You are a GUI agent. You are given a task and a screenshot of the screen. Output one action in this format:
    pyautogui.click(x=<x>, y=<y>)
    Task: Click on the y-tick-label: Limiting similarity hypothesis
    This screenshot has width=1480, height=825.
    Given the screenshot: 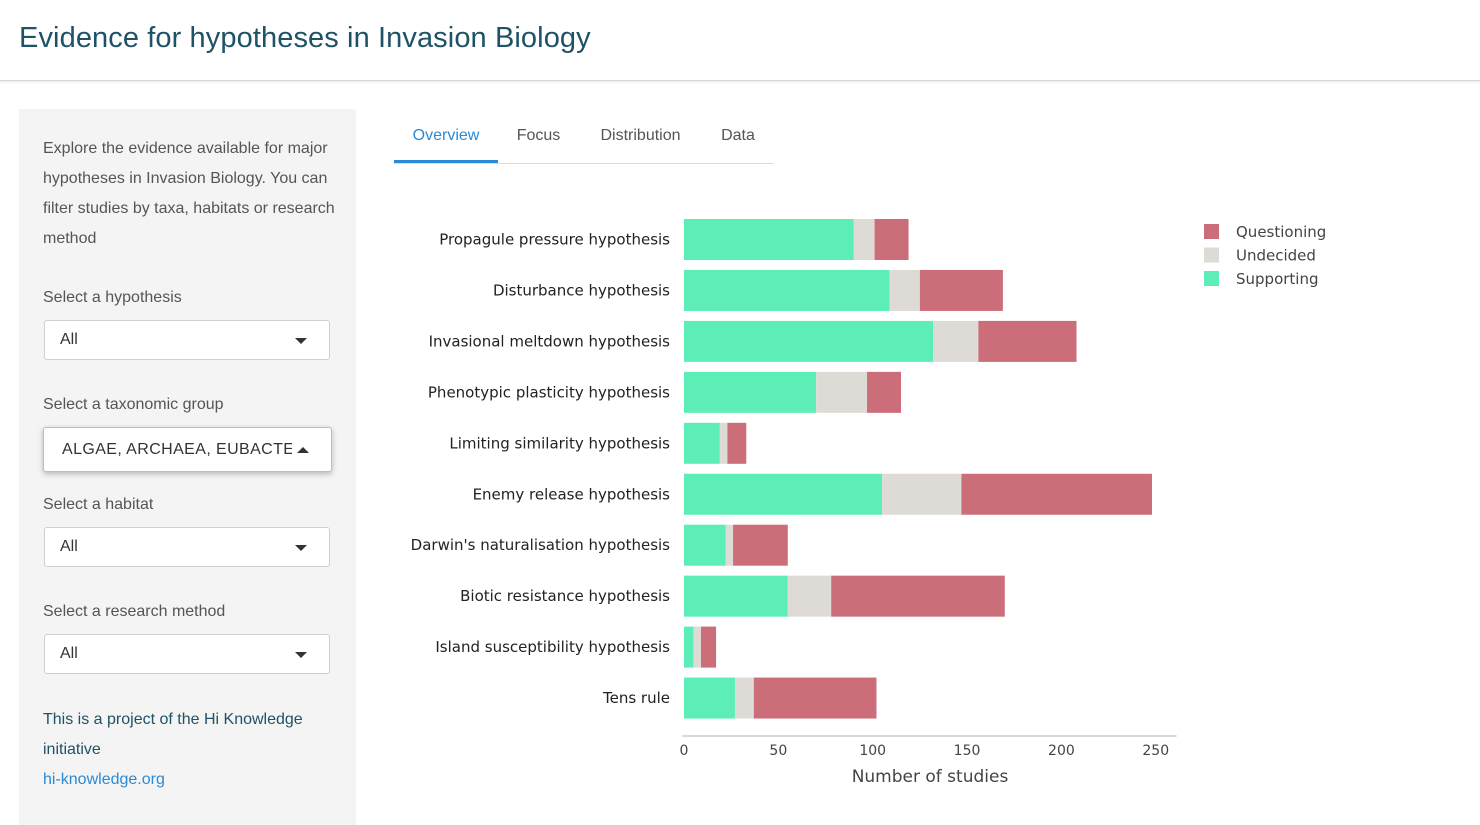 What is the action you would take?
    pyautogui.click(x=559, y=443)
    